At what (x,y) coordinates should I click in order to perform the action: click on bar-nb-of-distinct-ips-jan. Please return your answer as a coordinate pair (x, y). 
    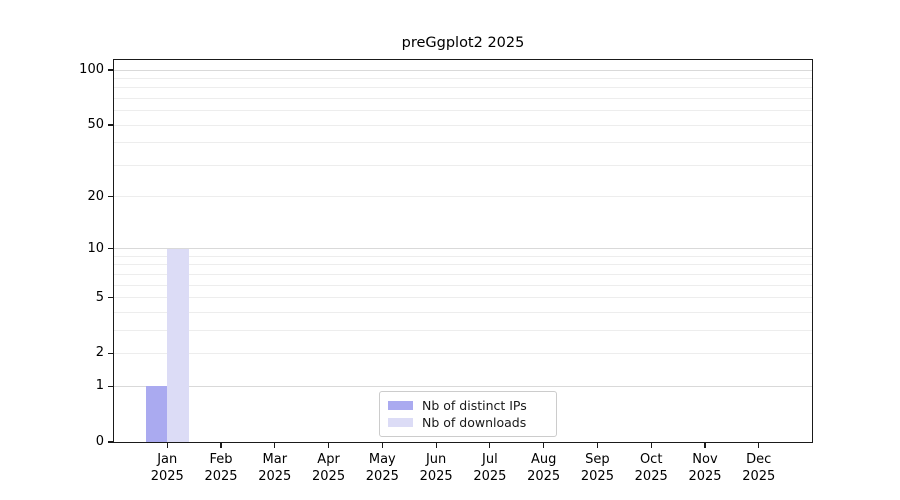
    Looking at the image, I should click on (156, 414).